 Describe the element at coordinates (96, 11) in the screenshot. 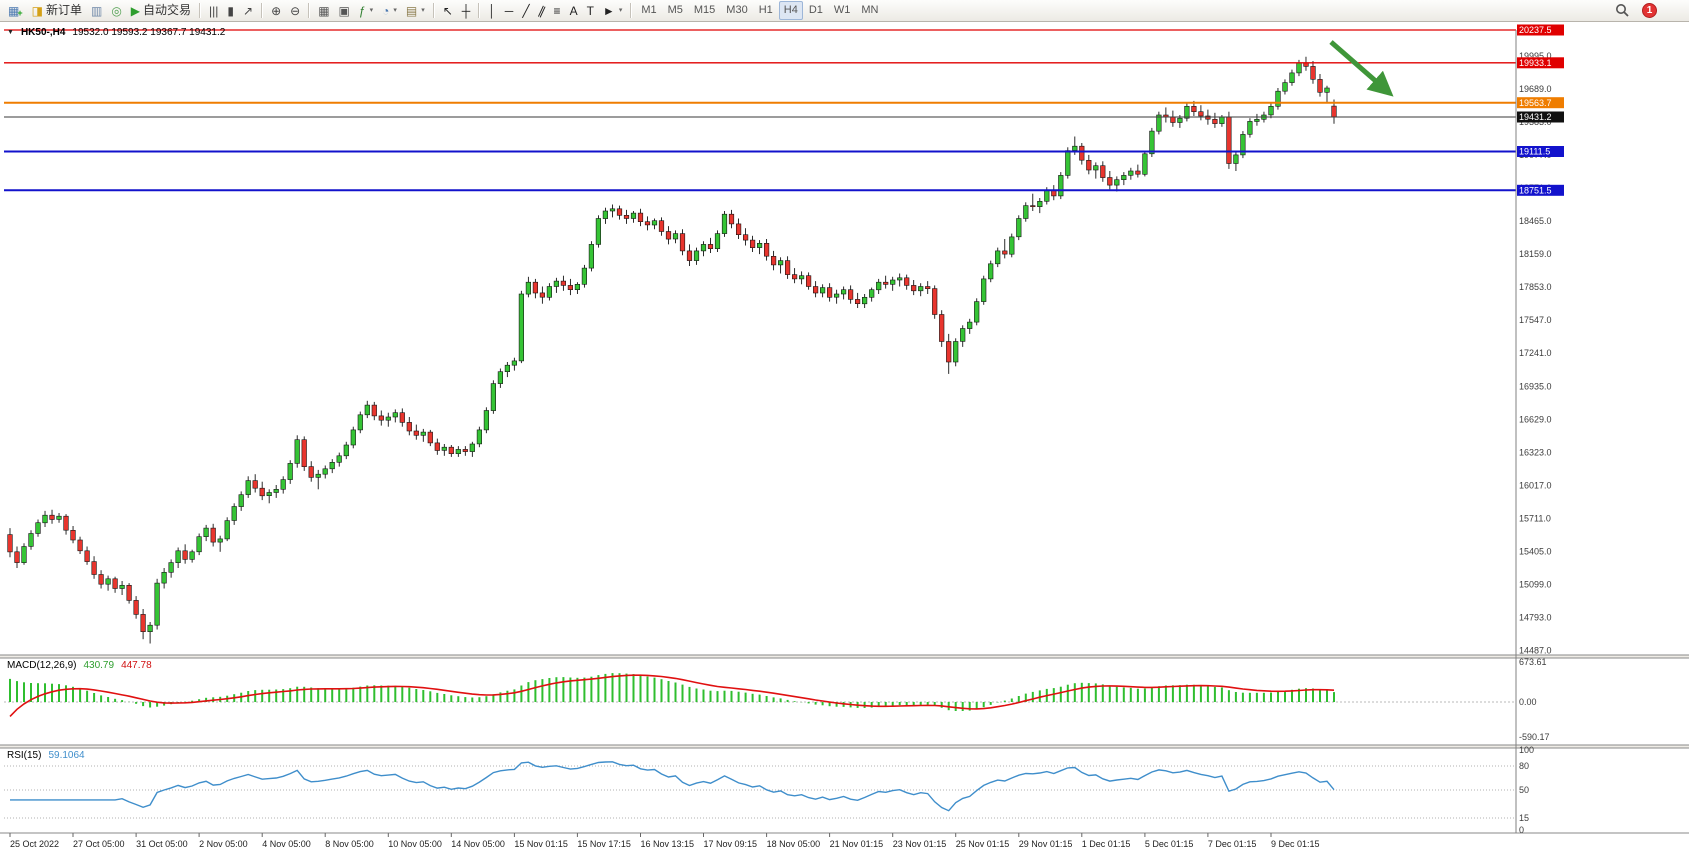

I see `chart-list-button: ▥` at that location.